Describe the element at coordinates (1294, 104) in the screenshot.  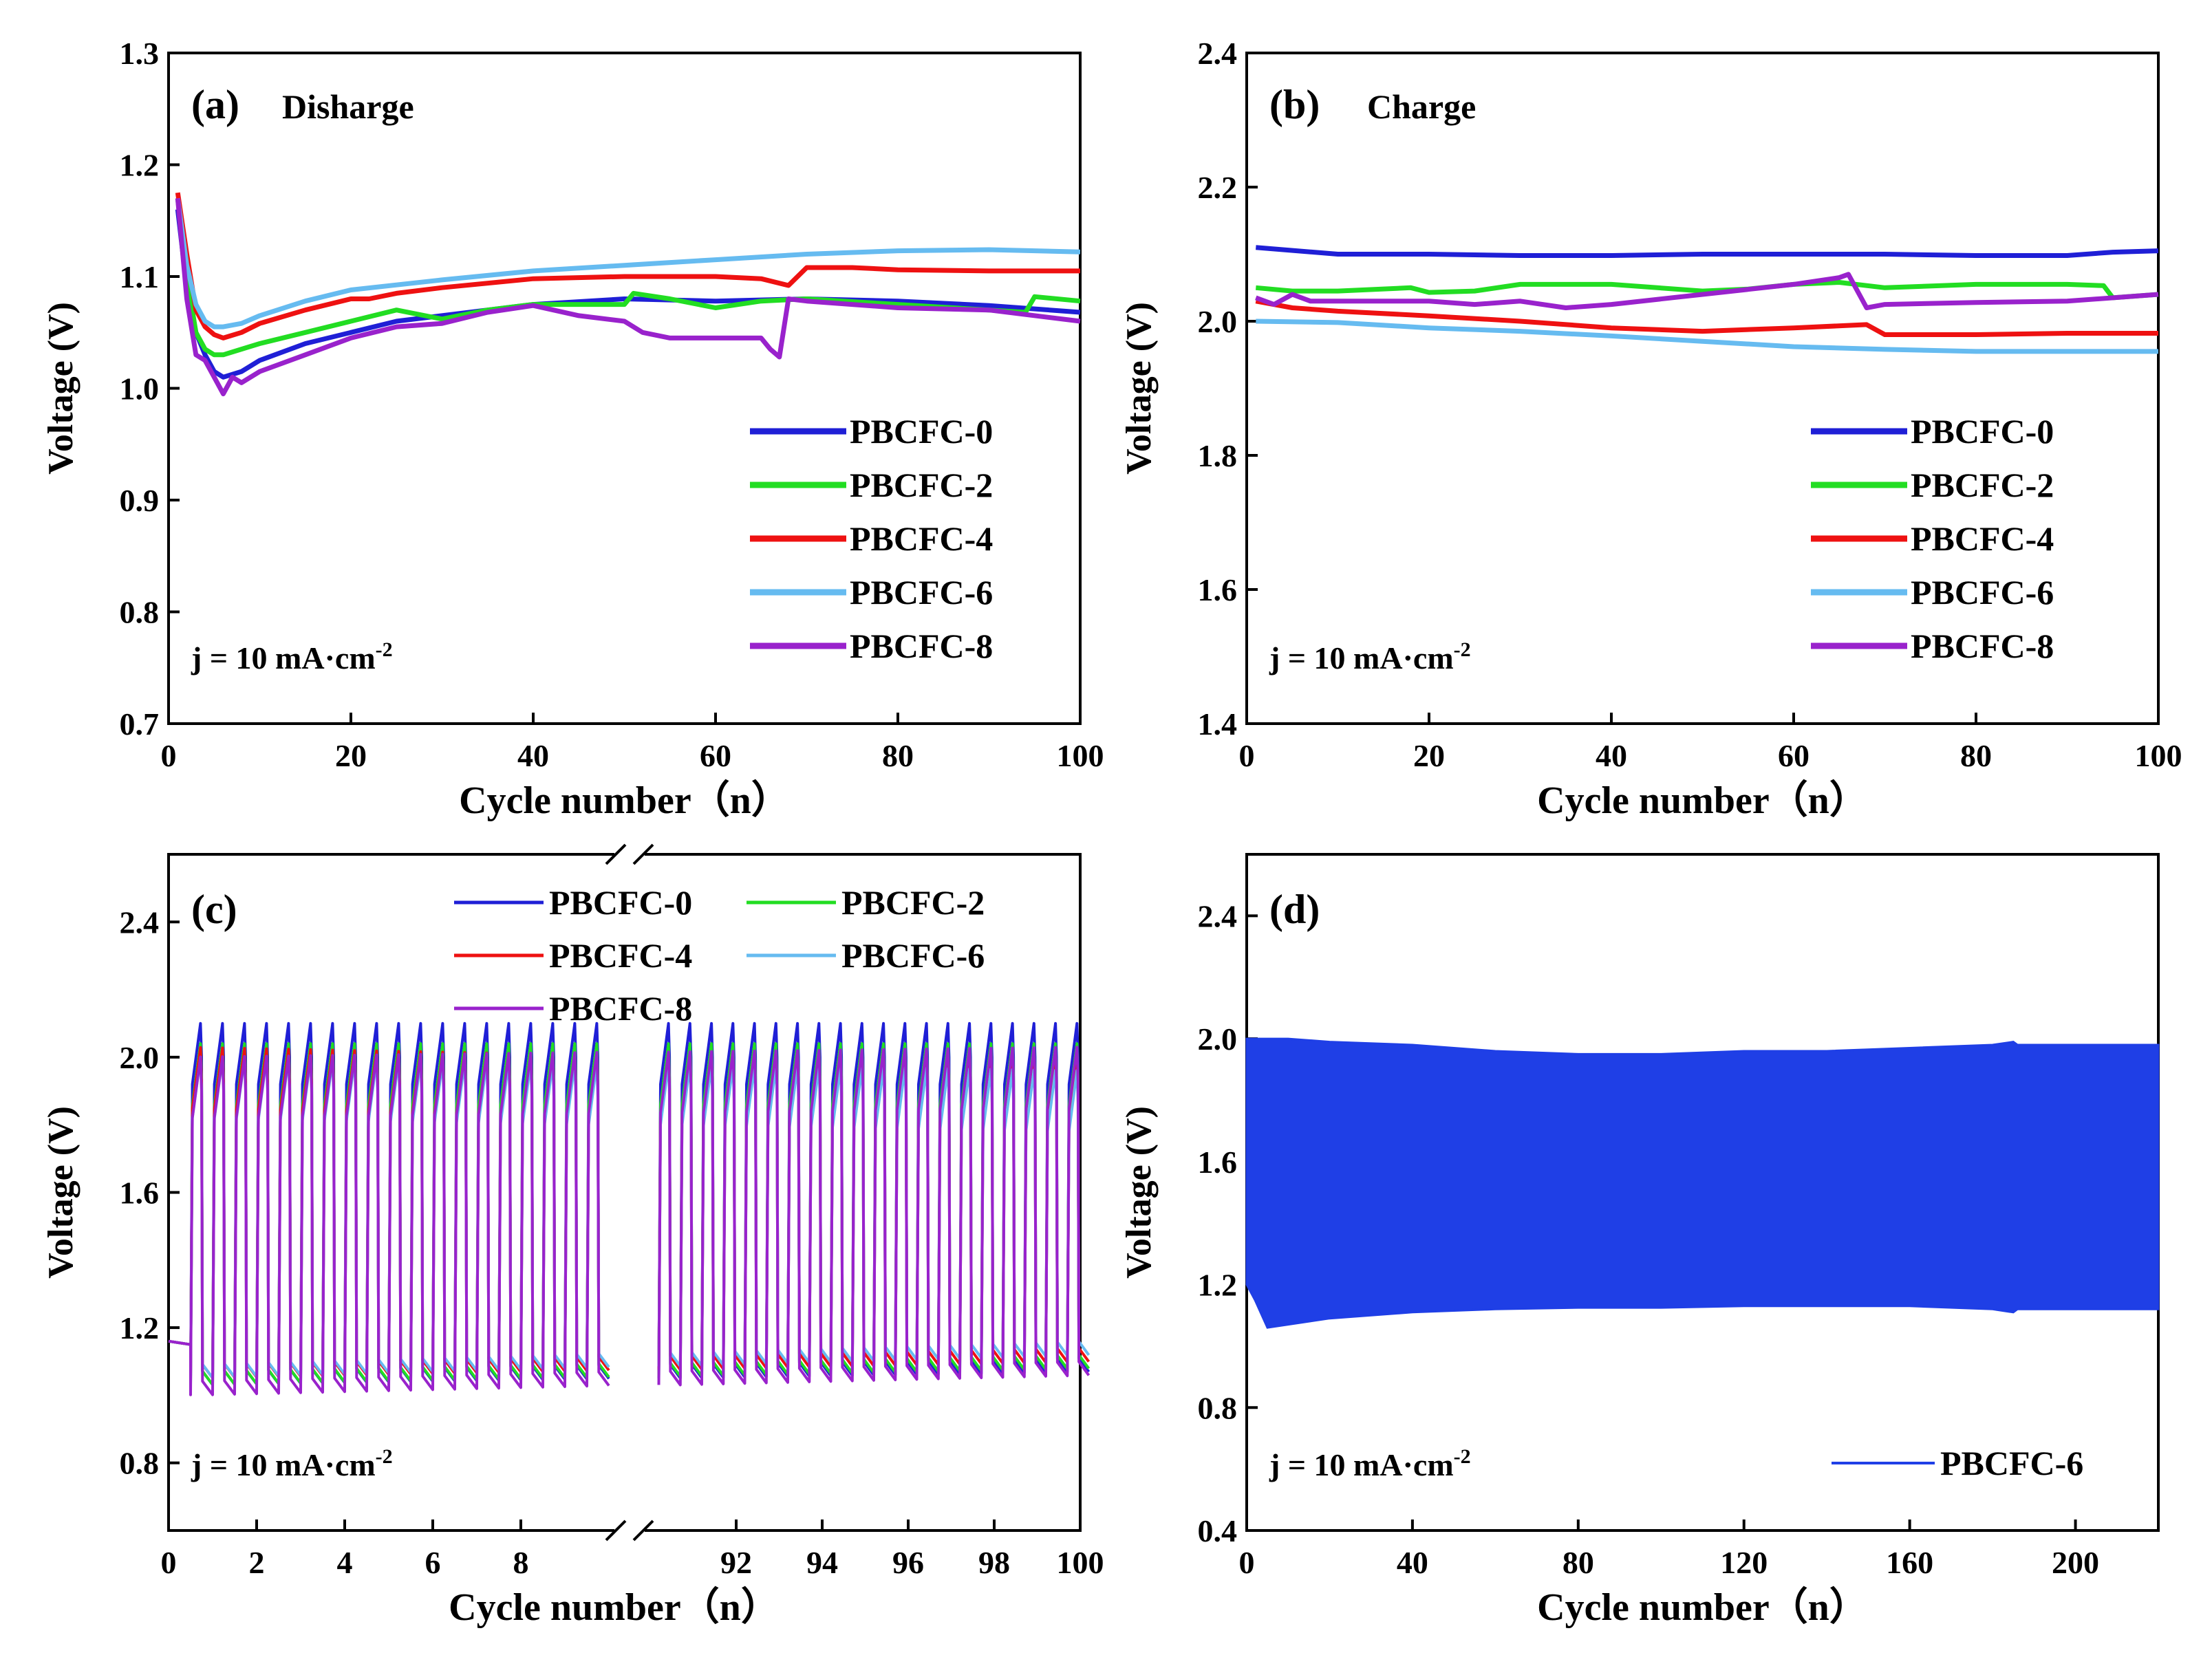
I see `panel-label: (b)` at that location.